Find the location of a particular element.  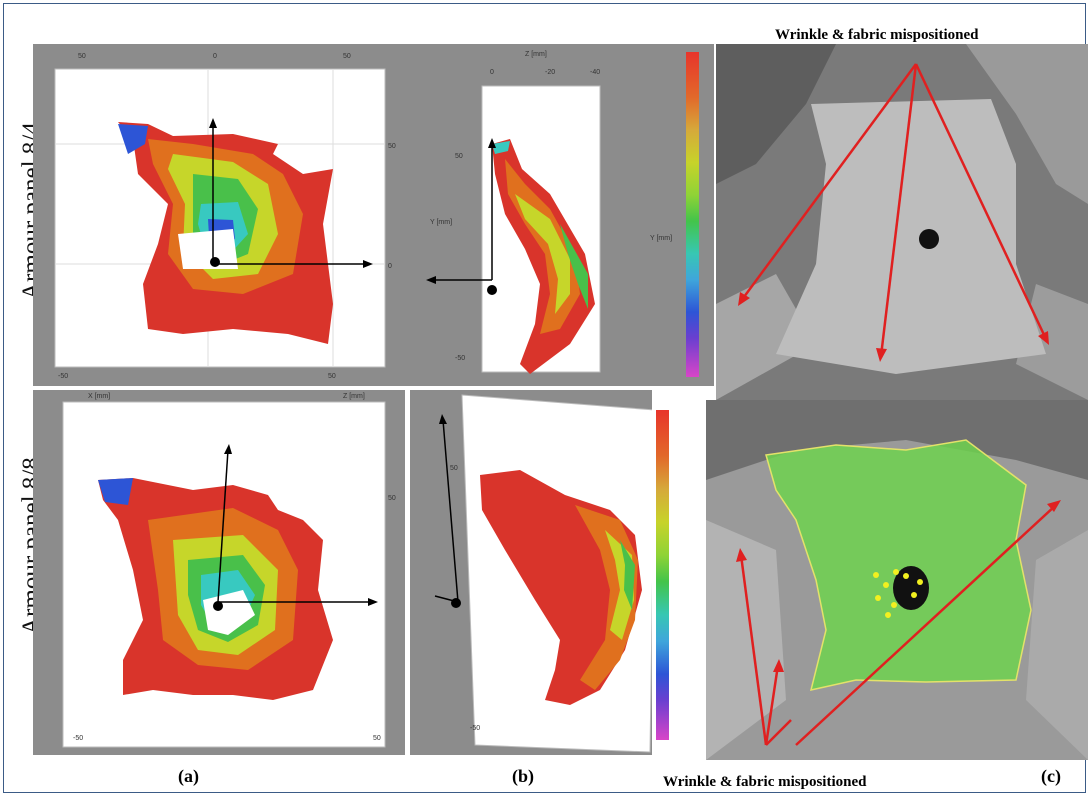

panel-b-bottom: 50 50 -50 is located at coordinates (542, 572).